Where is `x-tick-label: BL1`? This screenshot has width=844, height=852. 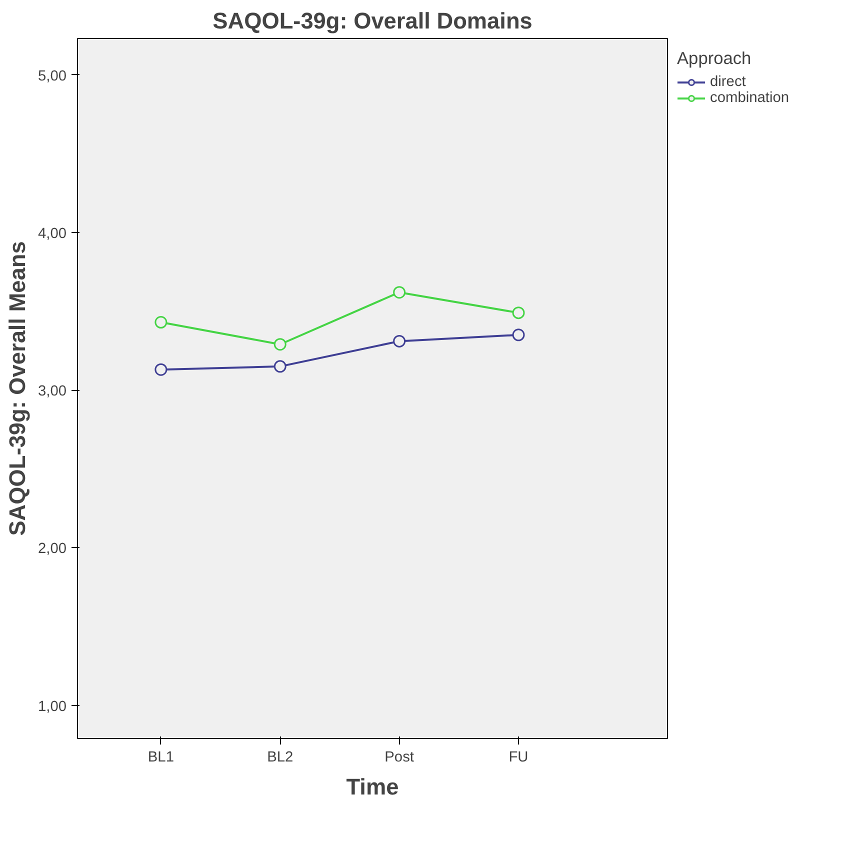 x-tick-label: BL1 is located at coordinates (161, 758).